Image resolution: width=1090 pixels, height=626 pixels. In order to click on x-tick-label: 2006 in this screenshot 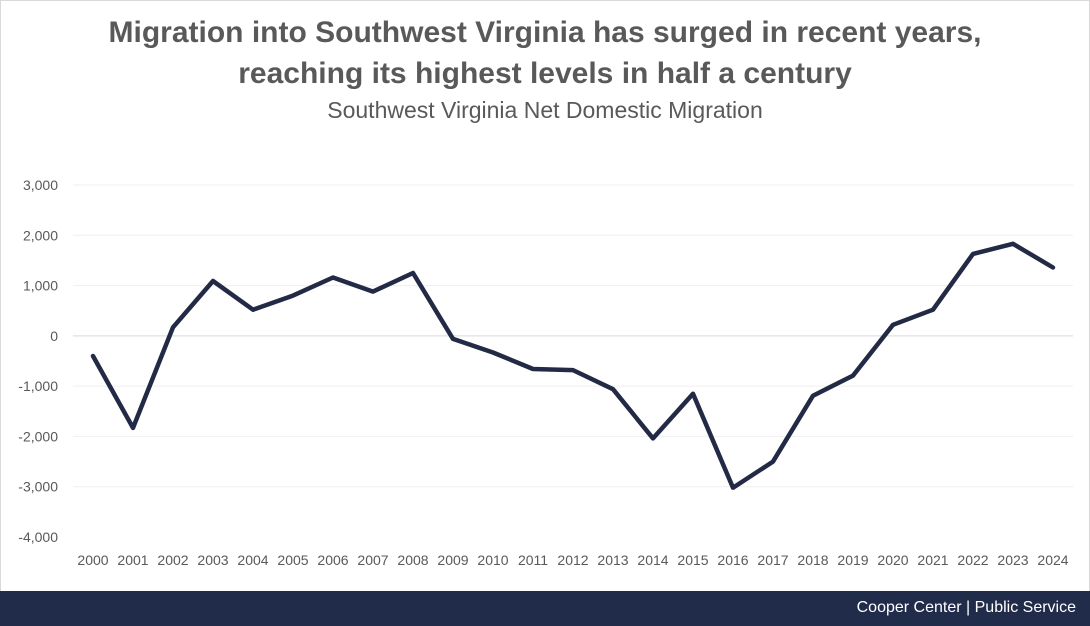, I will do `click(332, 560)`.